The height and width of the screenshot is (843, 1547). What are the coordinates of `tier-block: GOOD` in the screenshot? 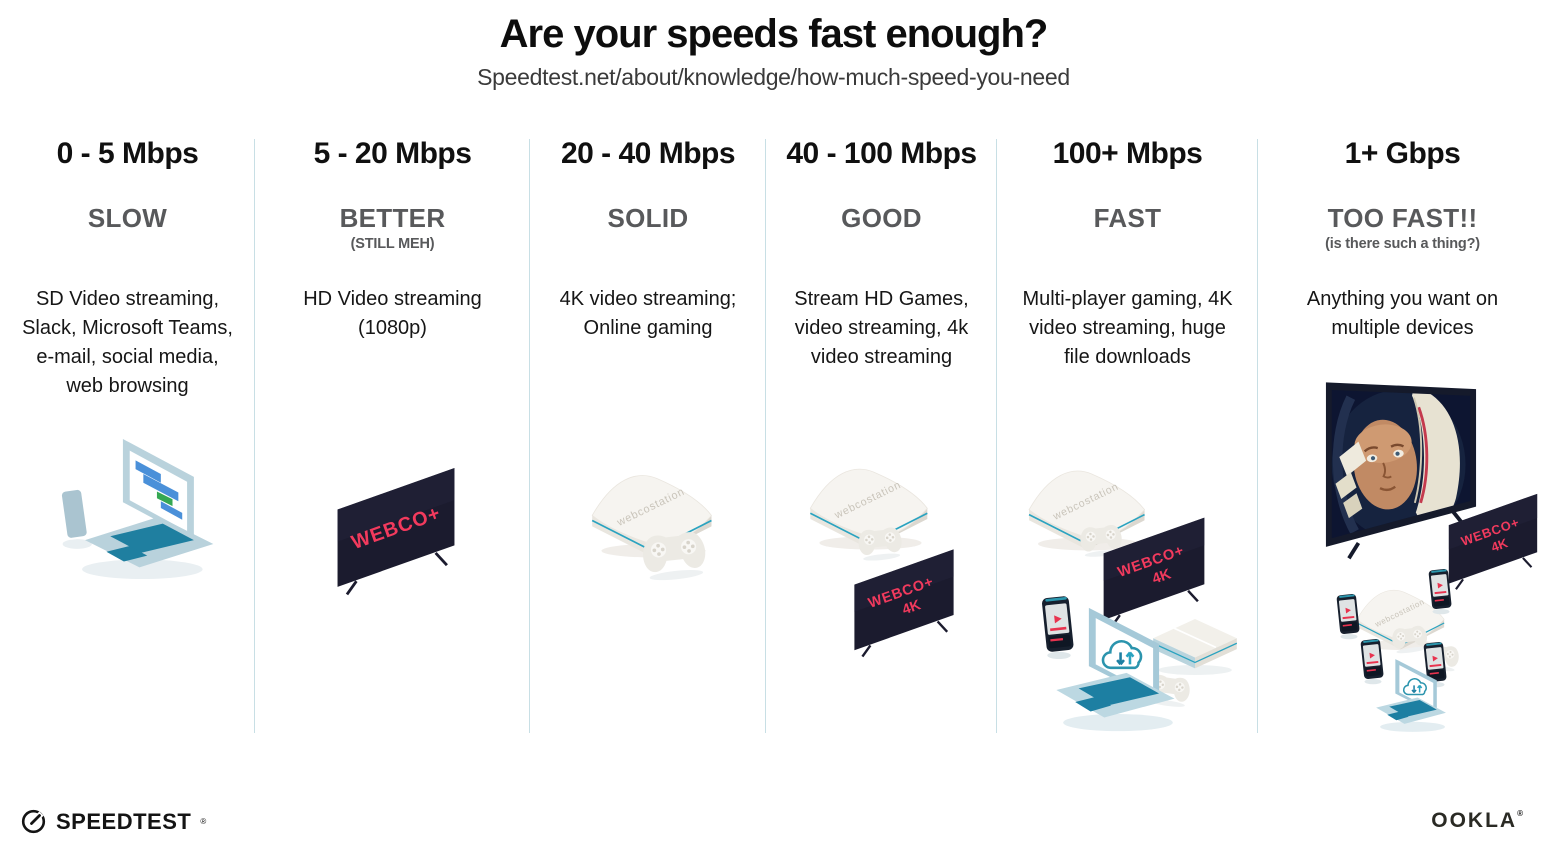 It's located at (881, 244).